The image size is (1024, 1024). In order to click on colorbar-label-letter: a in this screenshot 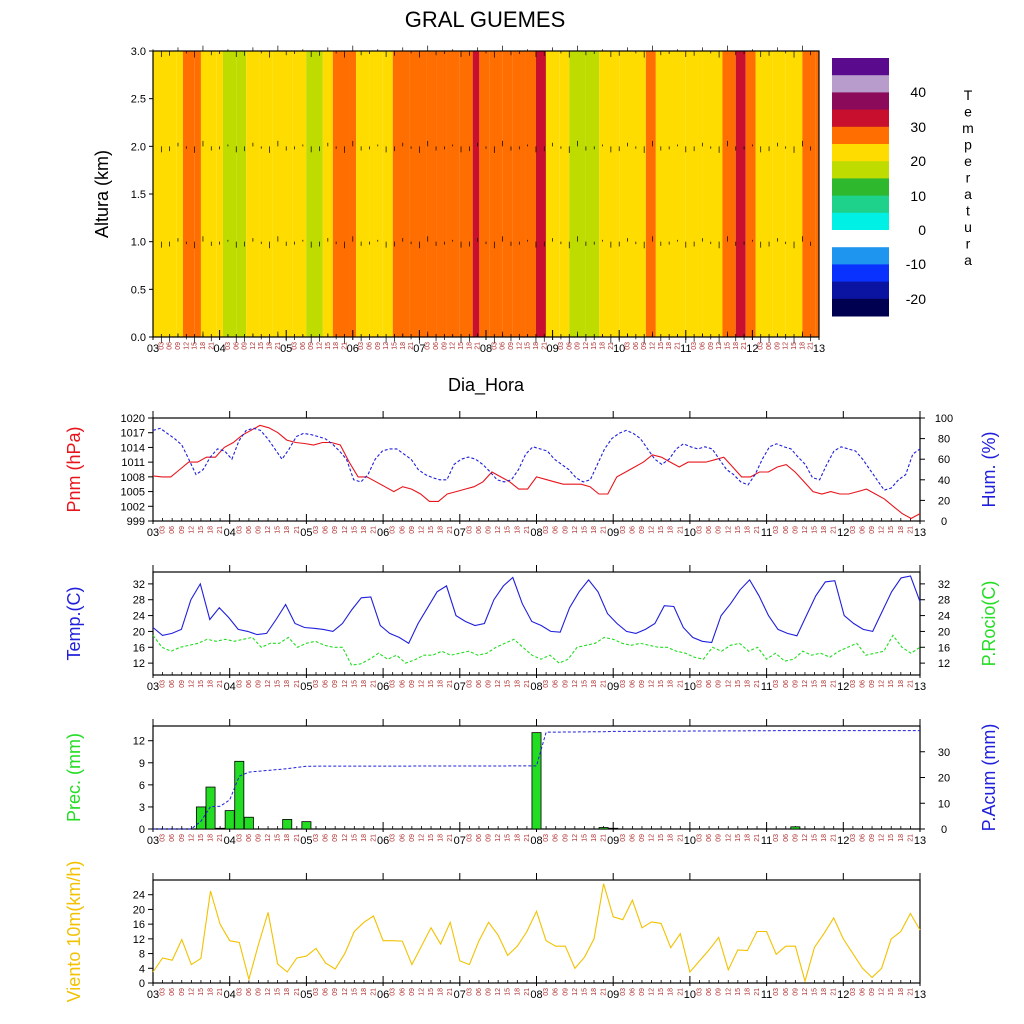, I will do `click(968, 260)`.